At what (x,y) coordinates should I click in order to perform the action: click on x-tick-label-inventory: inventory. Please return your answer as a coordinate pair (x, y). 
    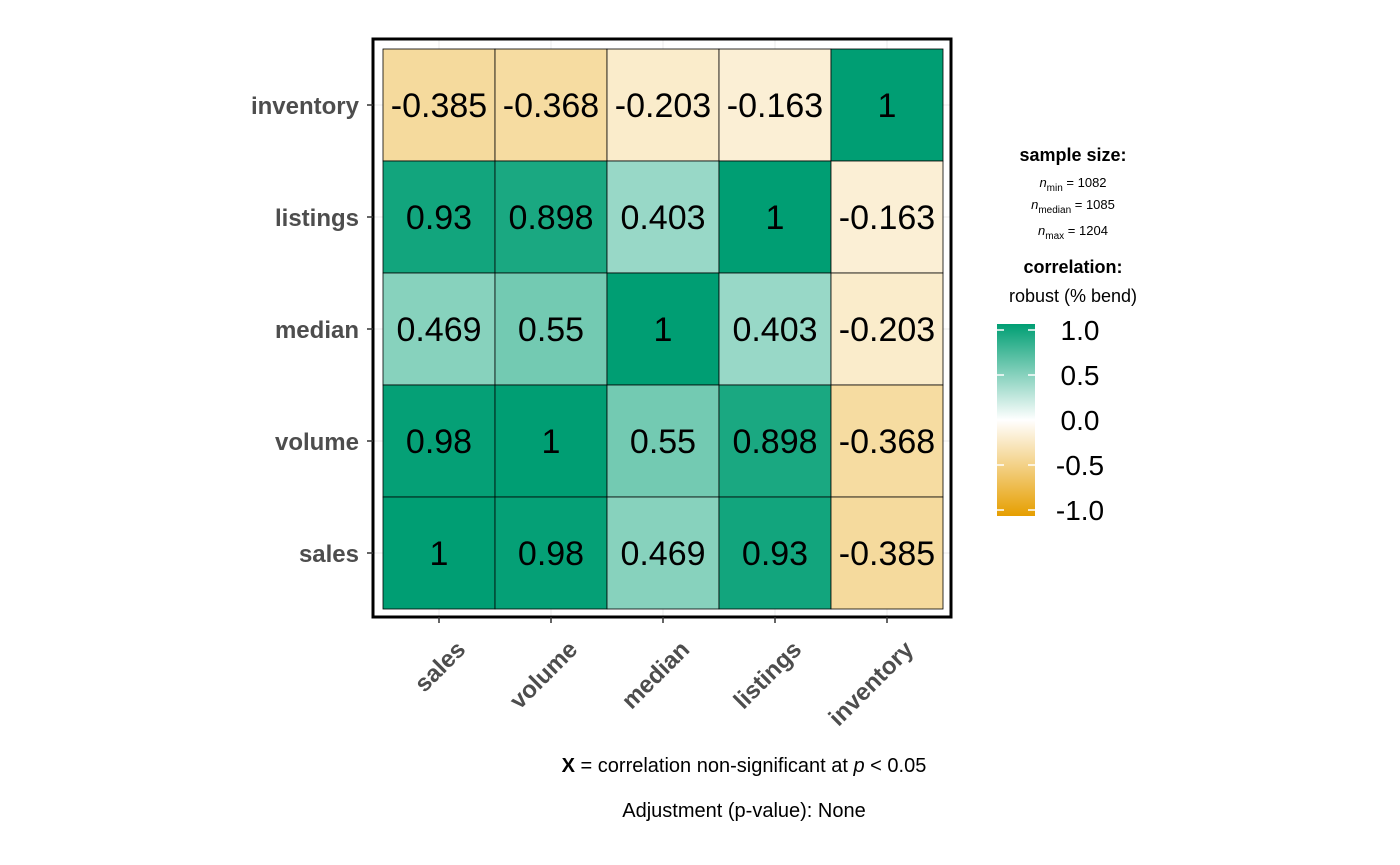
    Looking at the image, I should click on (872, 684).